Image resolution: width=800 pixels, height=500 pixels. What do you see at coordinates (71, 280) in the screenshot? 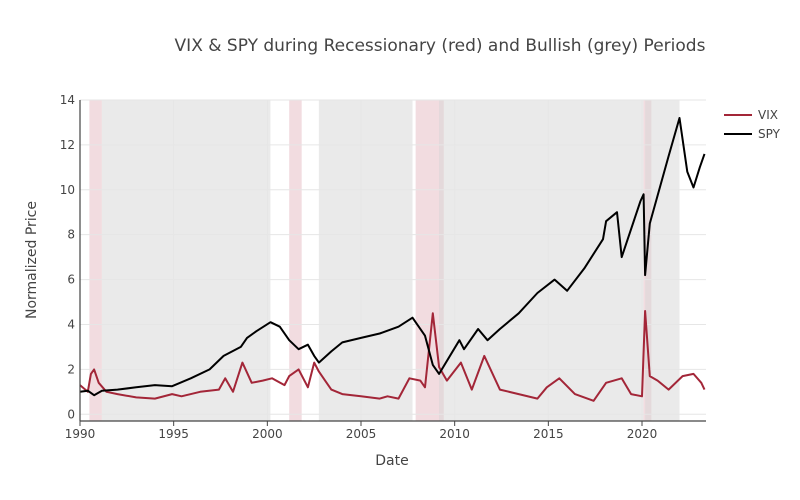
I see `y-tick-label: 6` at bounding box center [71, 280].